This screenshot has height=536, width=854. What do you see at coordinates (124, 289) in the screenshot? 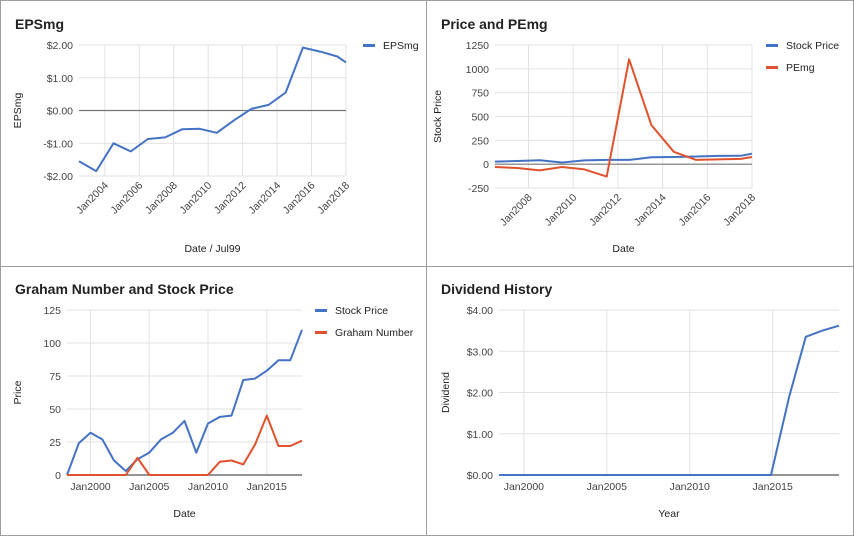
I see `chart-title: Graham Number and Stock Price` at bounding box center [124, 289].